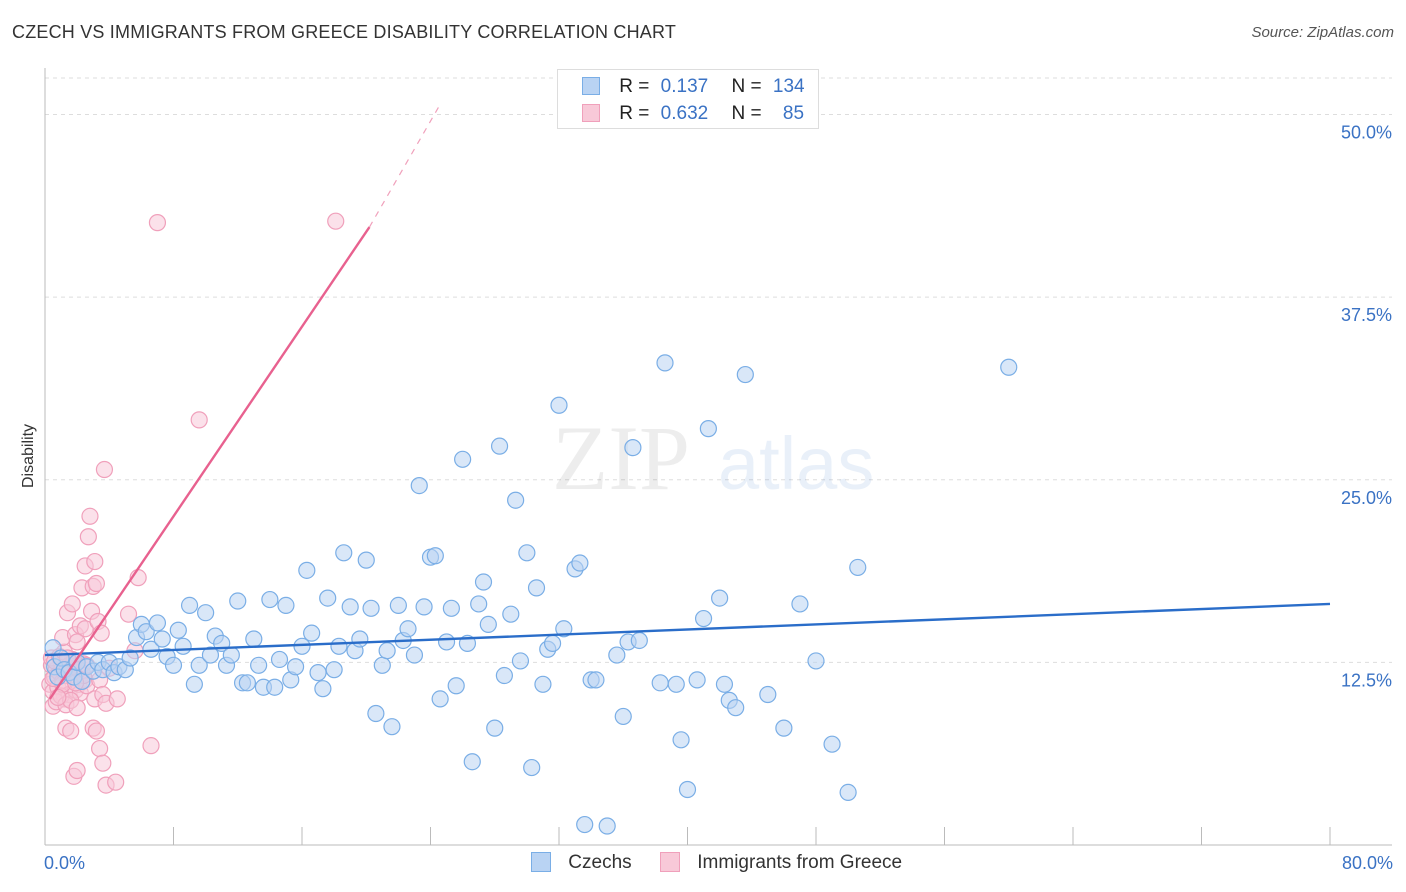 This screenshot has height=892, width=1406. Describe the element at coordinates (687, 629) in the screenshot. I see `czech-trend-line` at that location.